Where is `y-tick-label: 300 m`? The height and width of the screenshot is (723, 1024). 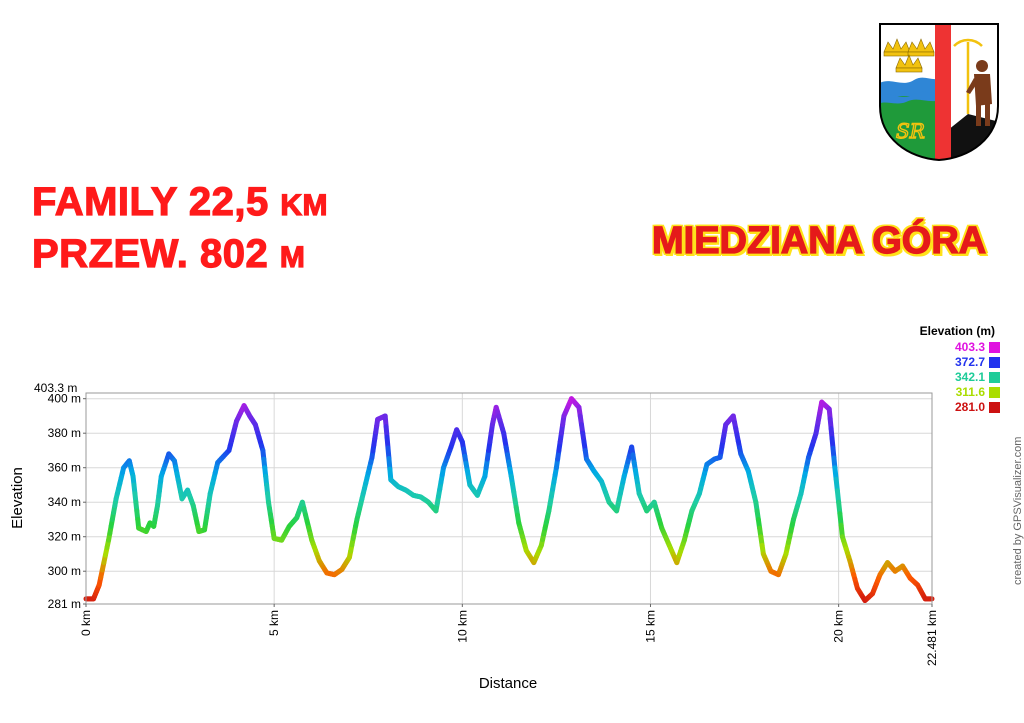
y-tick-label: 300 m is located at coordinates (64, 571).